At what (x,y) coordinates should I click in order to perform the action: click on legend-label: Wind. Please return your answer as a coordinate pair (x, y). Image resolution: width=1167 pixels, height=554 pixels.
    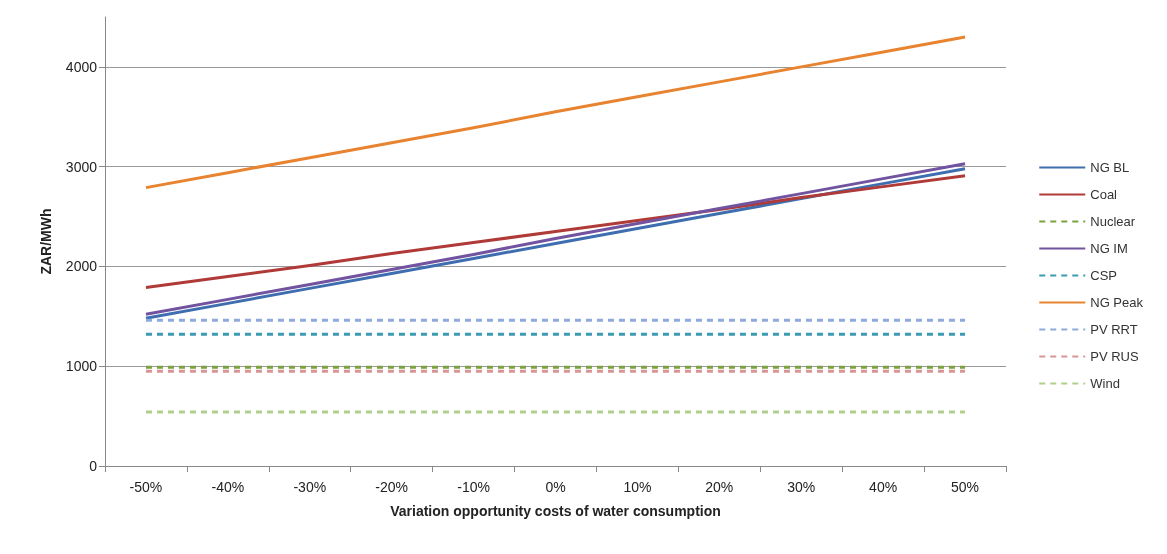
    Looking at the image, I should click on (1105, 383).